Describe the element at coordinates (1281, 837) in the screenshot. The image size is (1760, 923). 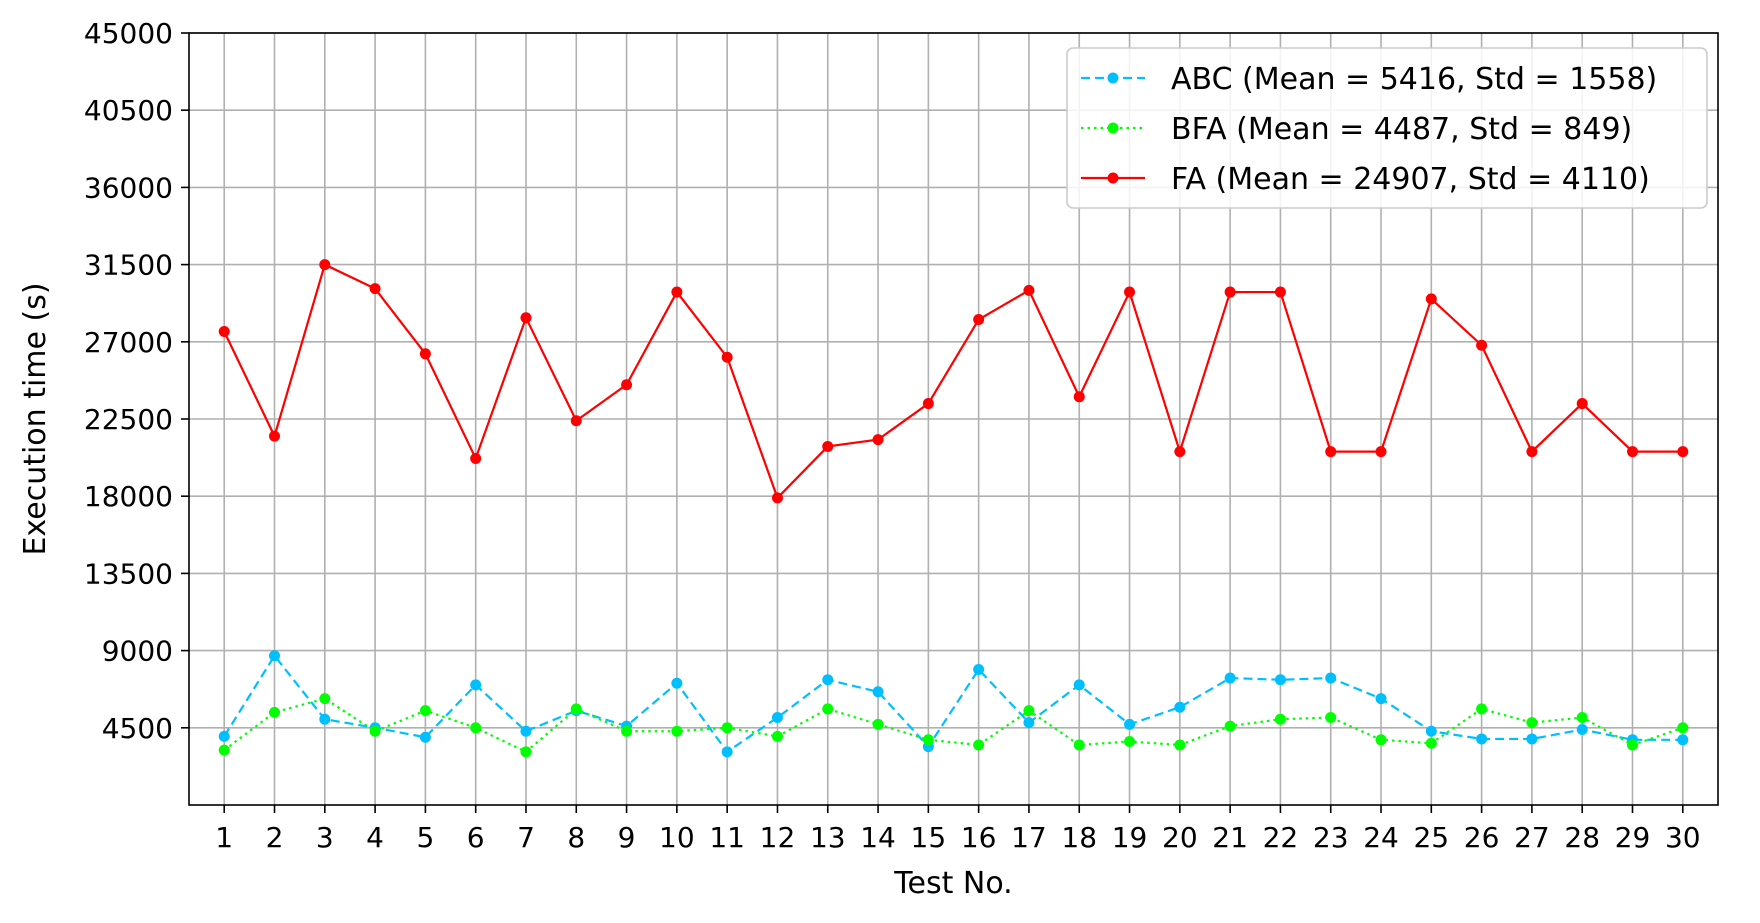
I see `x-tick-label: 22` at that location.